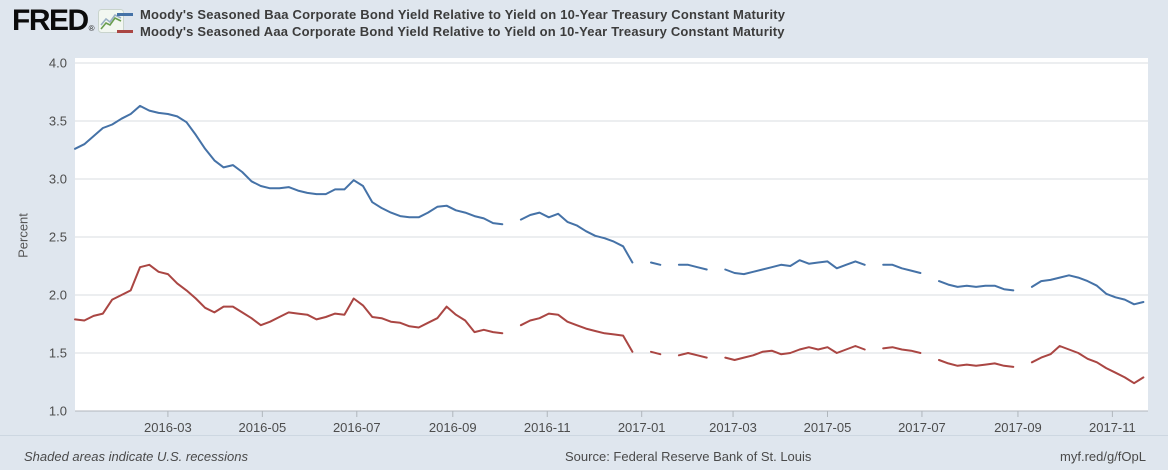 The width and height of the screenshot is (1168, 470). I want to click on x-tick-label: 2017-07, so click(922, 427).